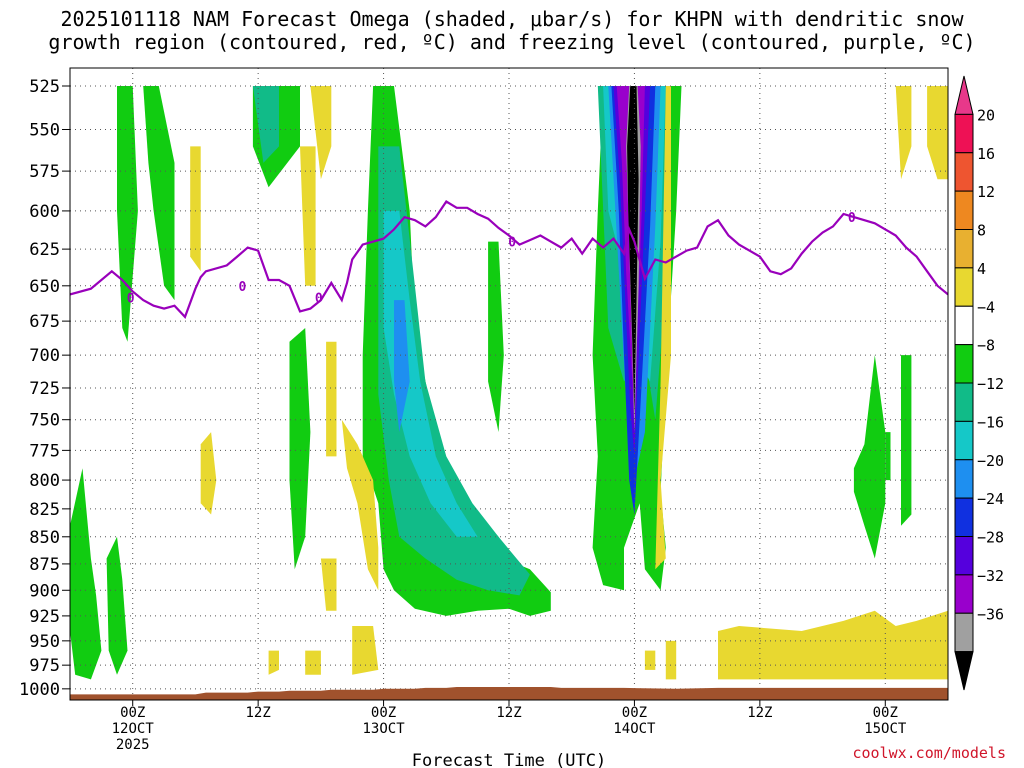  What do you see at coordinates (44, 287) in the screenshot?
I see `y-tick-label: 650` at bounding box center [44, 287].